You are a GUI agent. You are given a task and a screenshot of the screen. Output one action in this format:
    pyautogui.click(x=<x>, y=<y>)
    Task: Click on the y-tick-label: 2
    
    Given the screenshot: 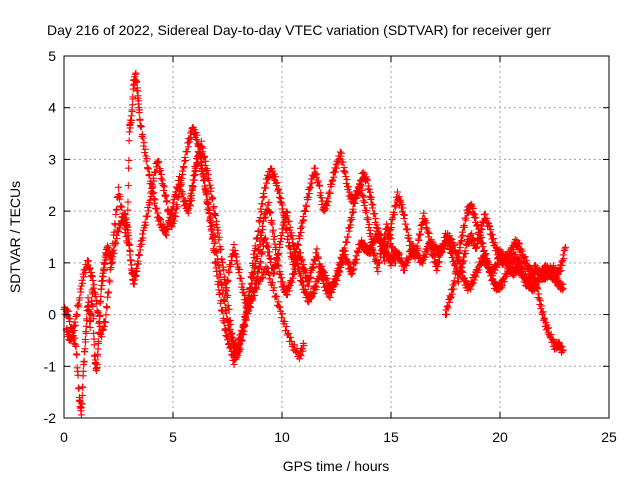 What is the action you would take?
    pyautogui.click(x=52, y=211)
    